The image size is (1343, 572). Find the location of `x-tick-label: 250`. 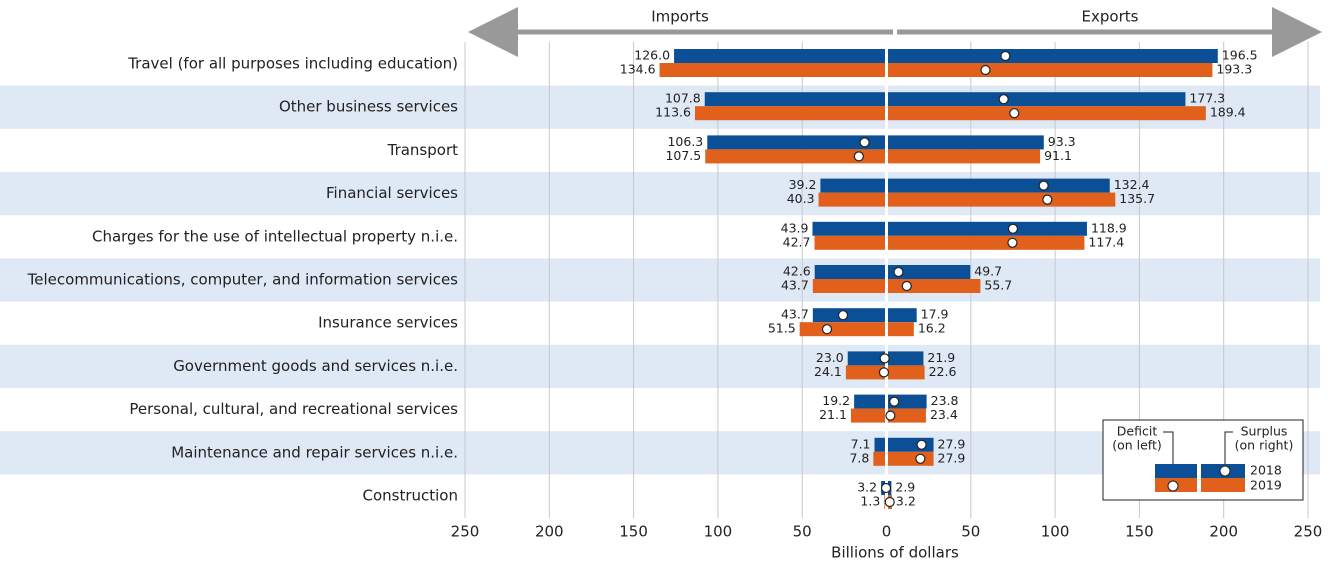

x-tick-label: 250 is located at coordinates (1308, 532).